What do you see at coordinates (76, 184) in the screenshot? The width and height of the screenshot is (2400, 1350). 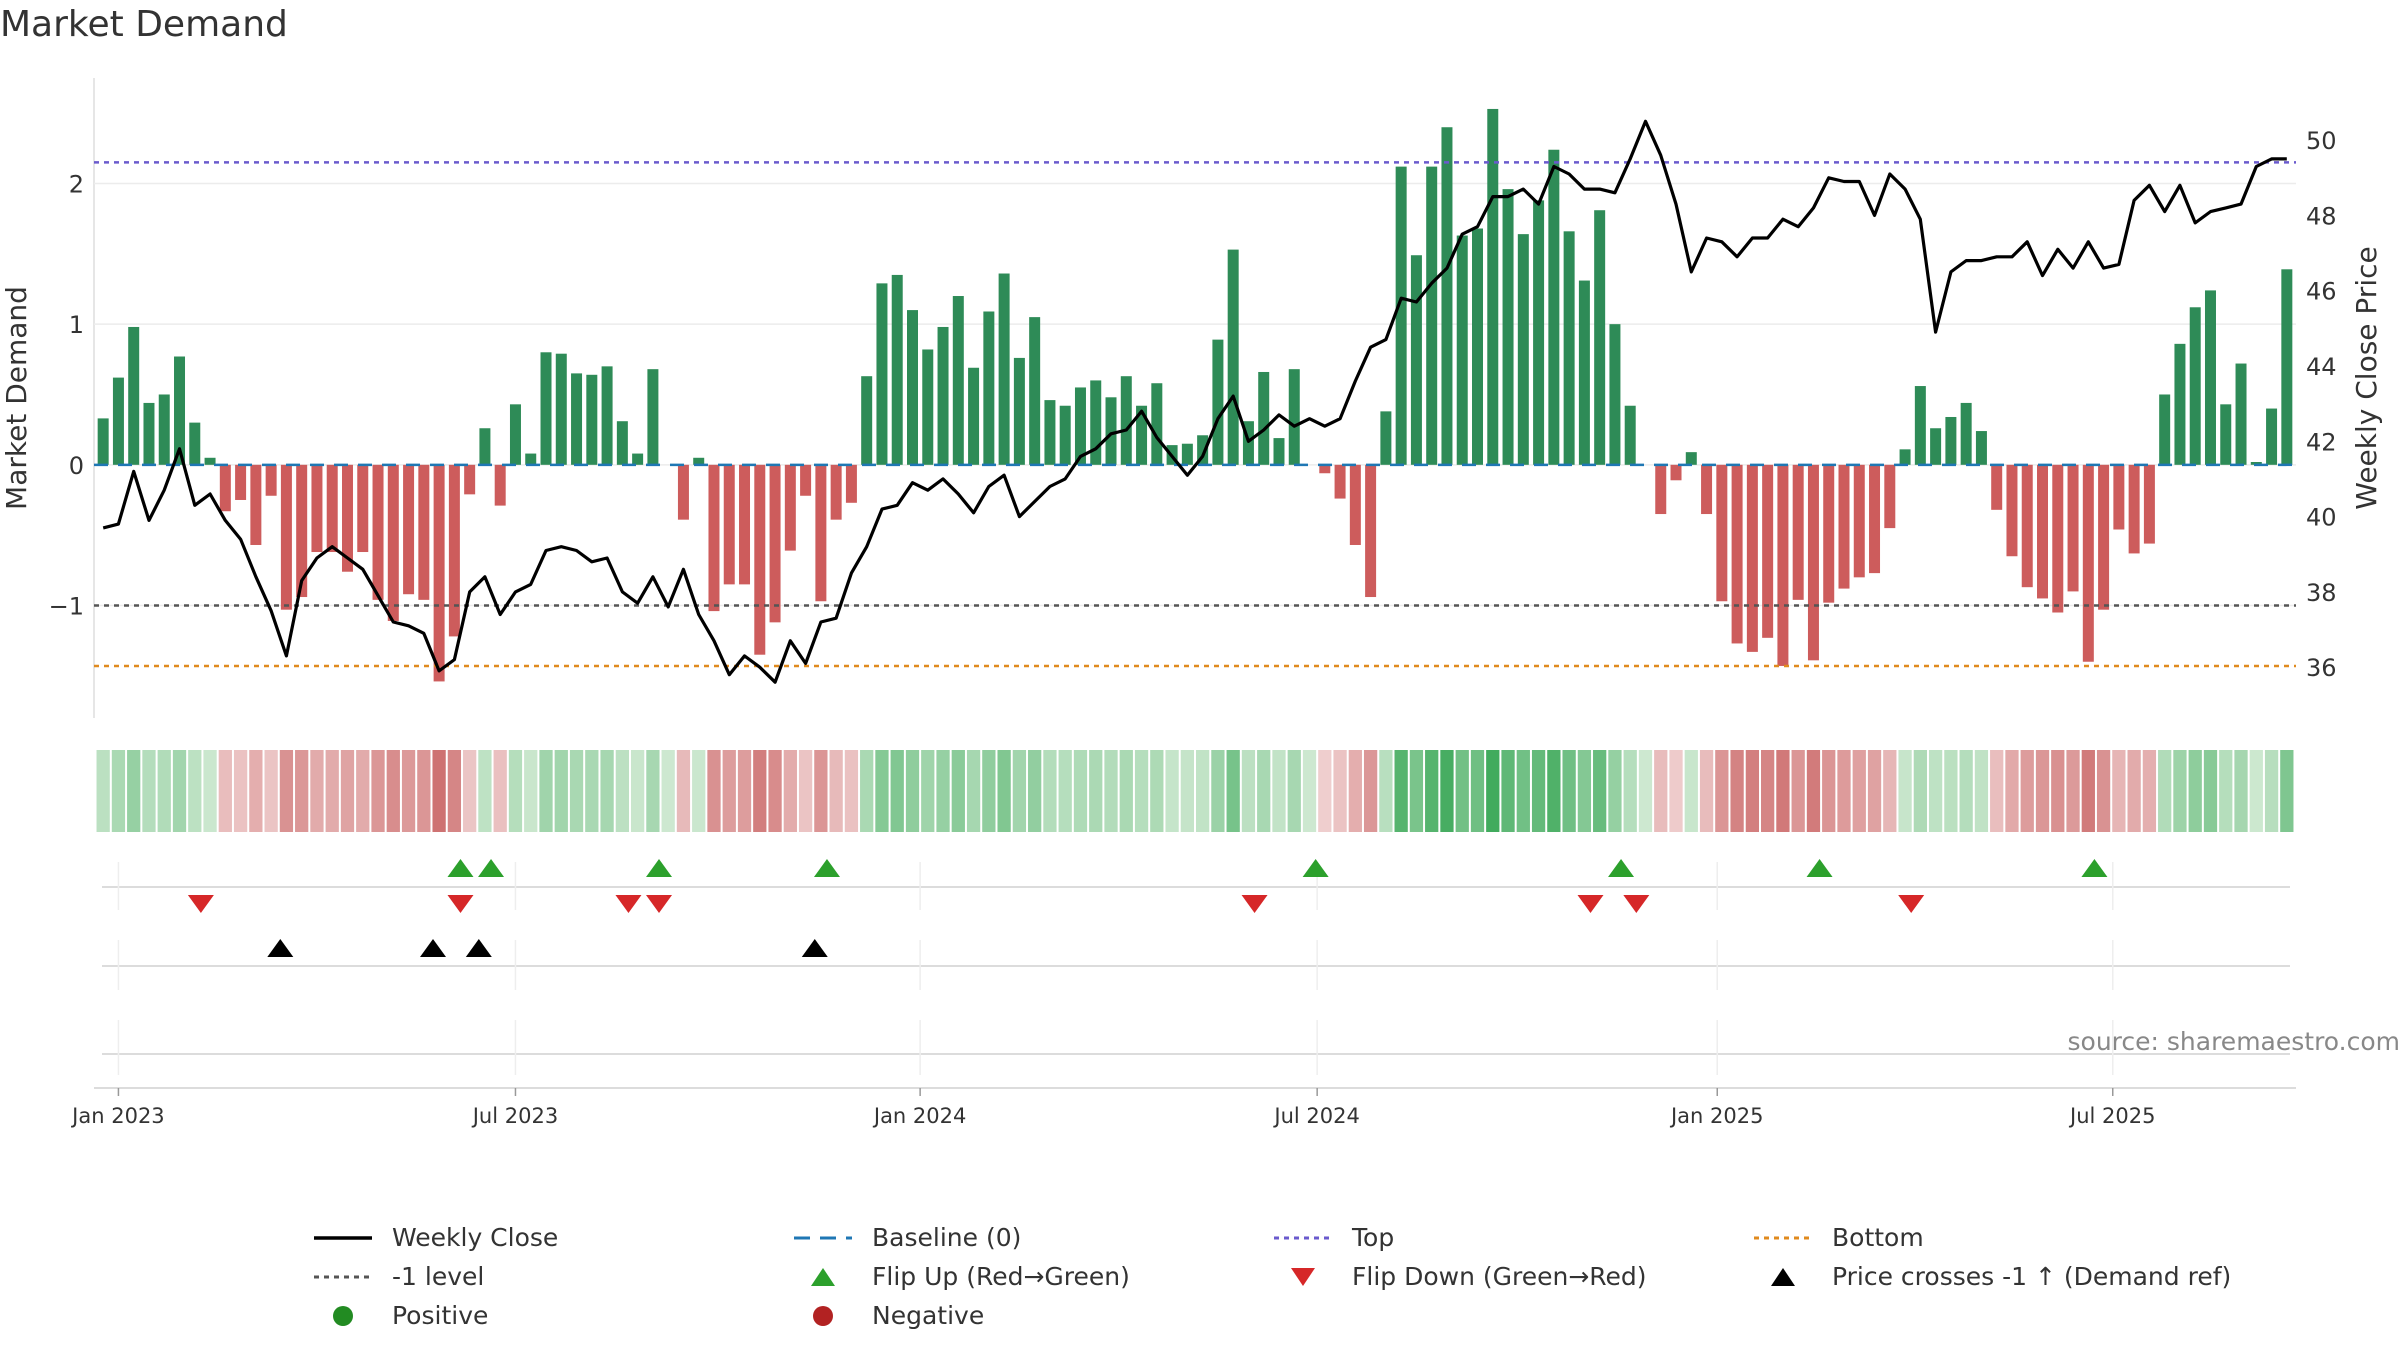 I see `y-tick-label: 2` at bounding box center [76, 184].